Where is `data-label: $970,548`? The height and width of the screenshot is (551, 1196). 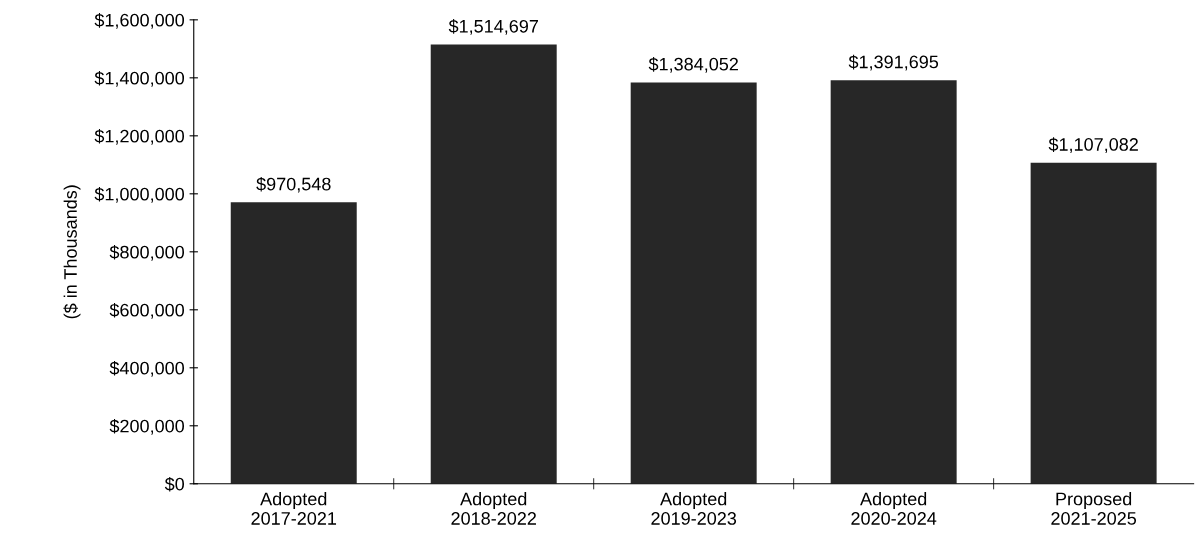
data-label: $970,548 is located at coordinates (293, 184).